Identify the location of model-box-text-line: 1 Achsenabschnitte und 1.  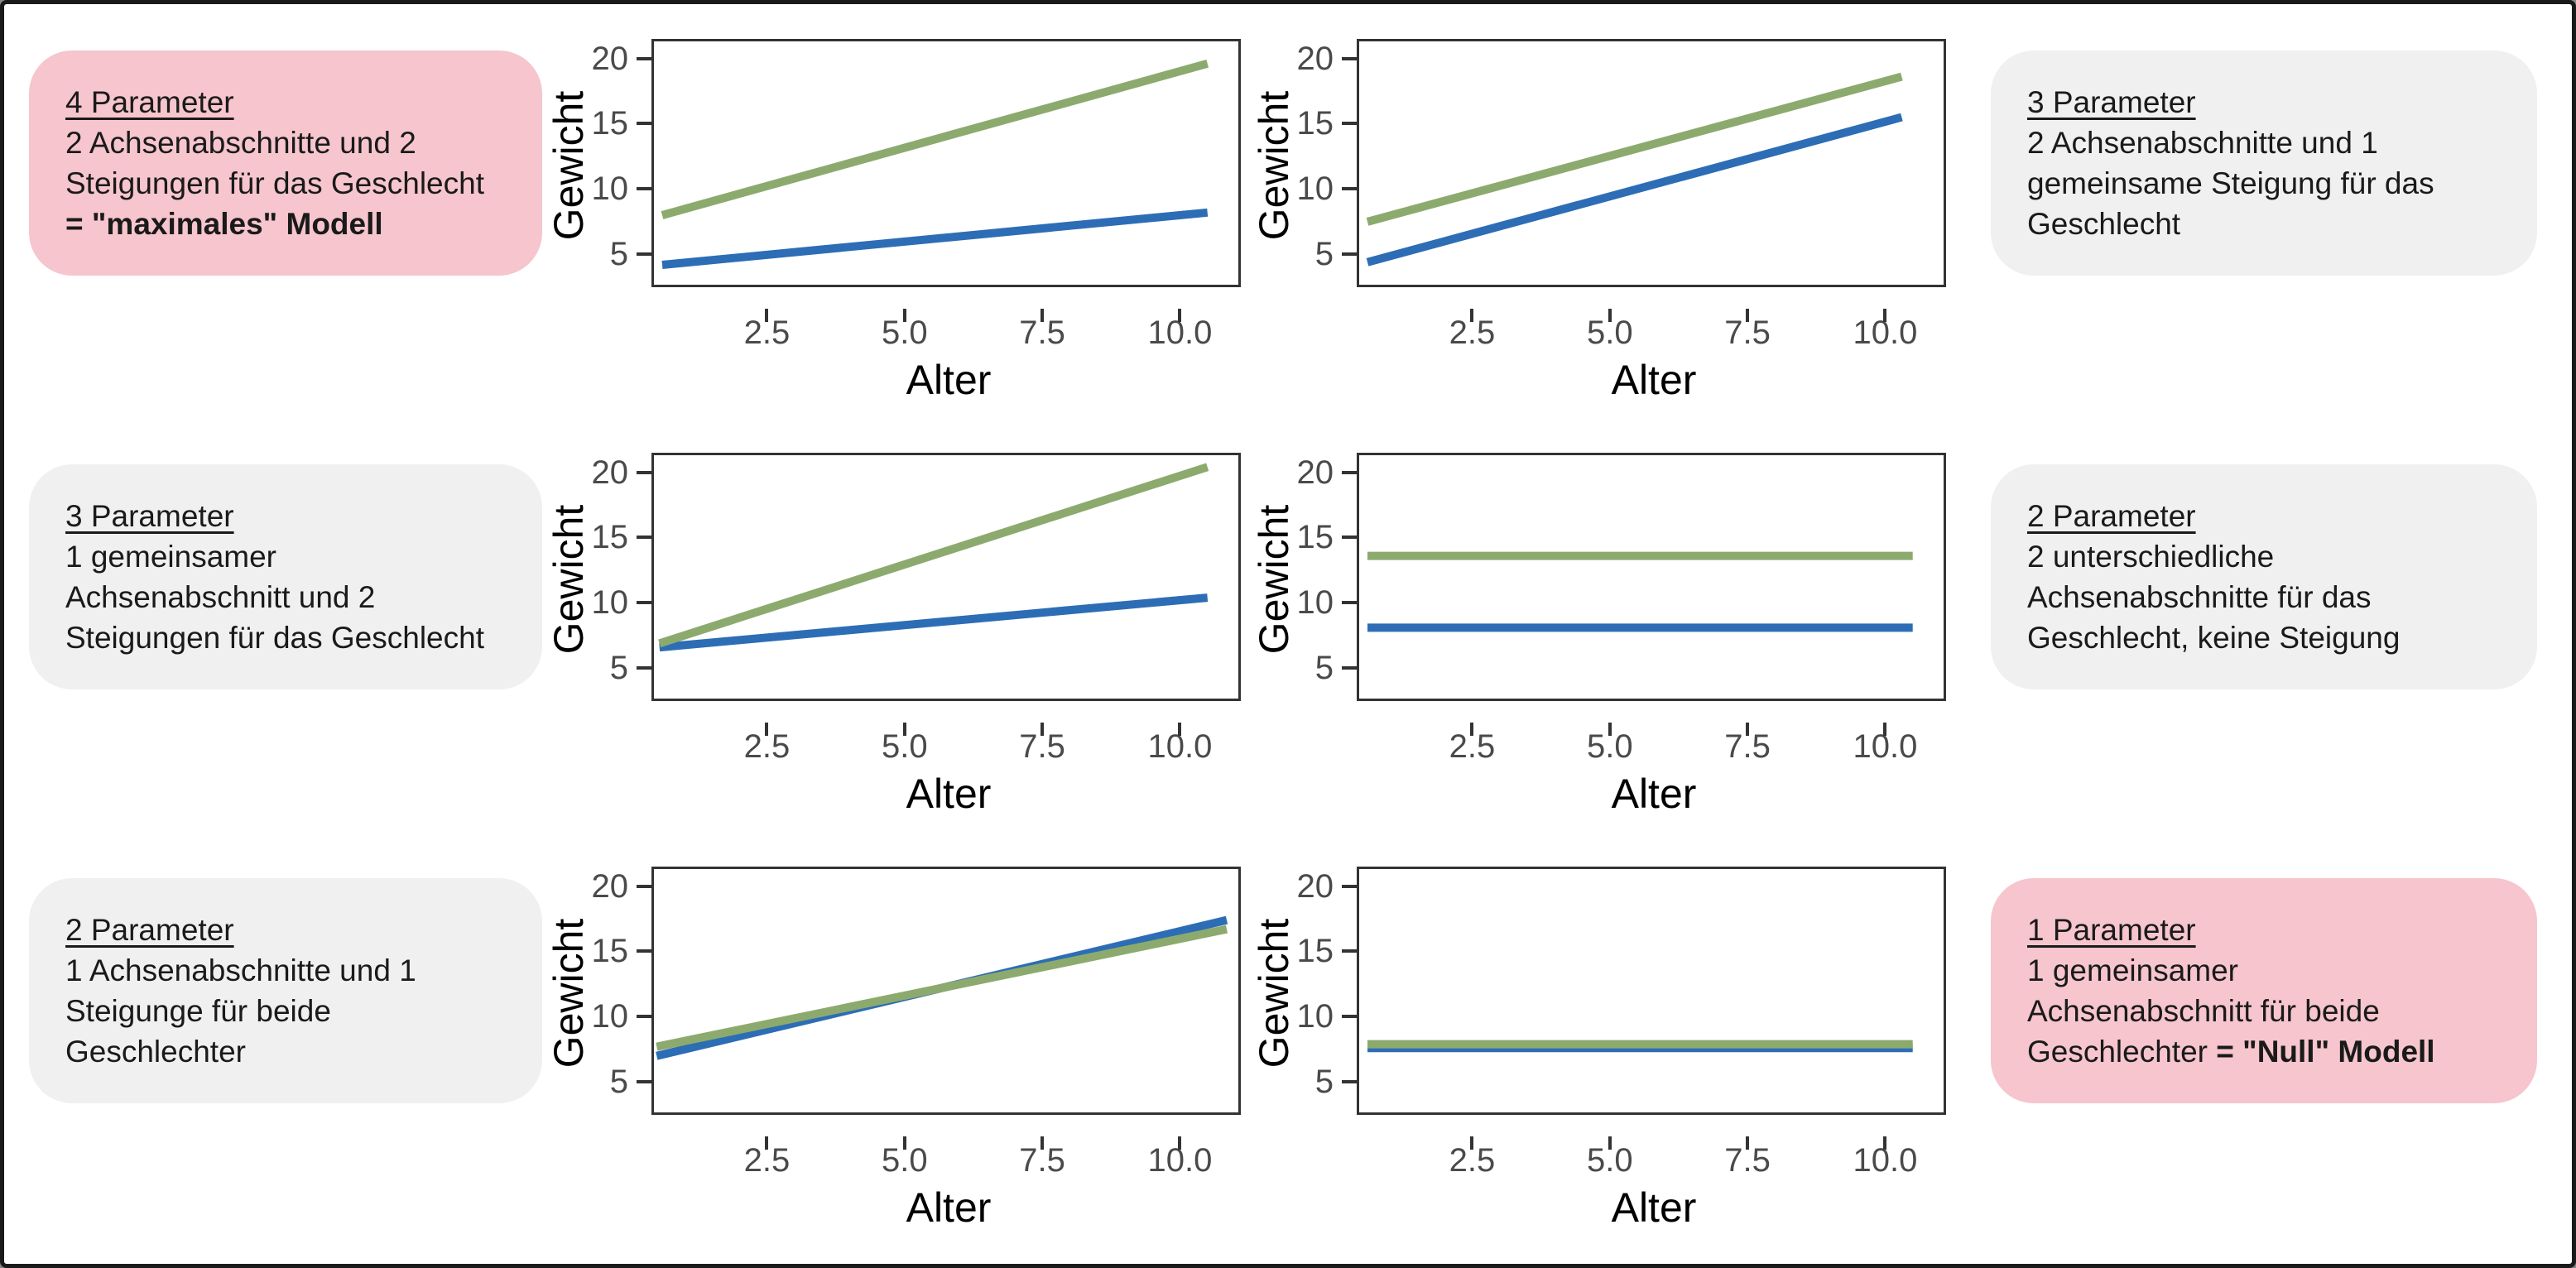
(289, 970).